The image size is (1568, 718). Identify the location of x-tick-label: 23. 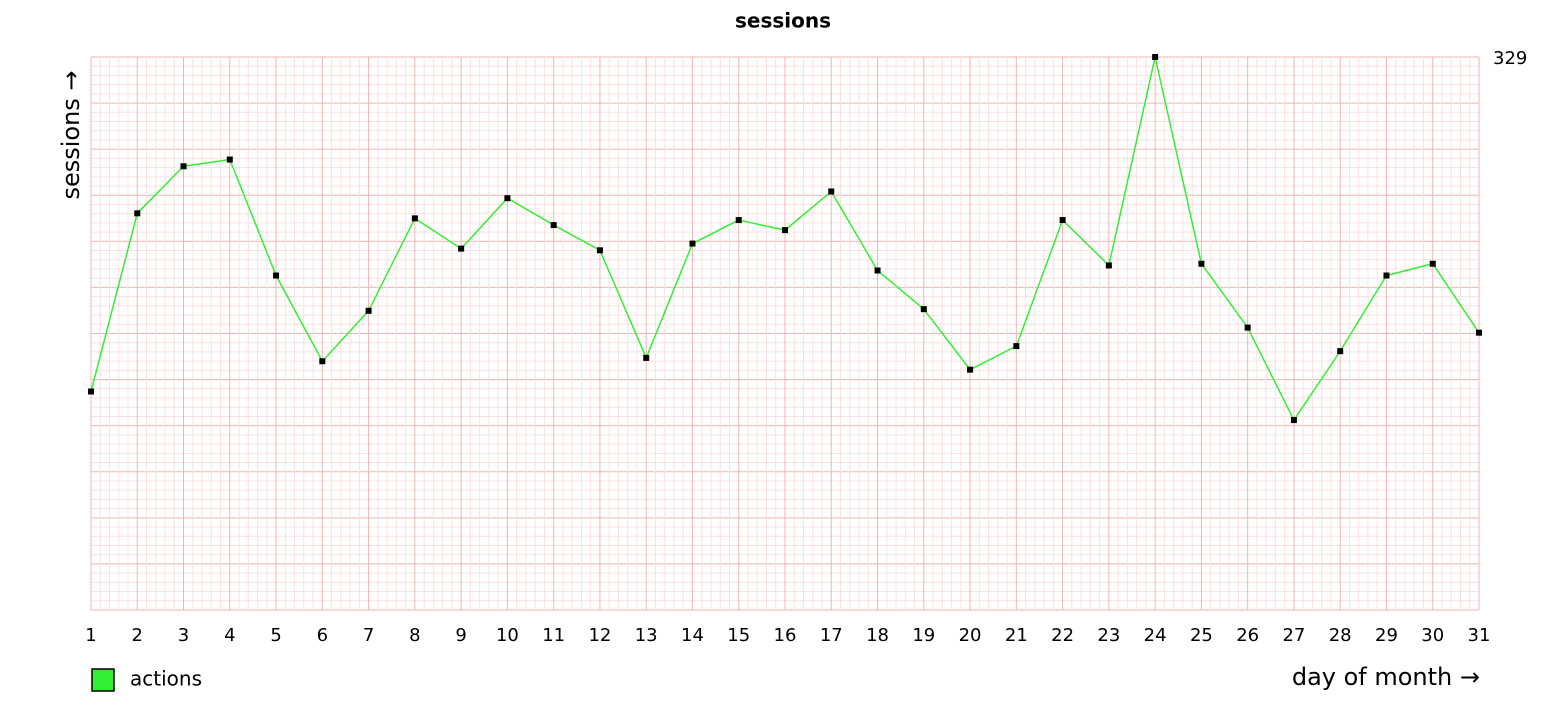
(1108, 635).